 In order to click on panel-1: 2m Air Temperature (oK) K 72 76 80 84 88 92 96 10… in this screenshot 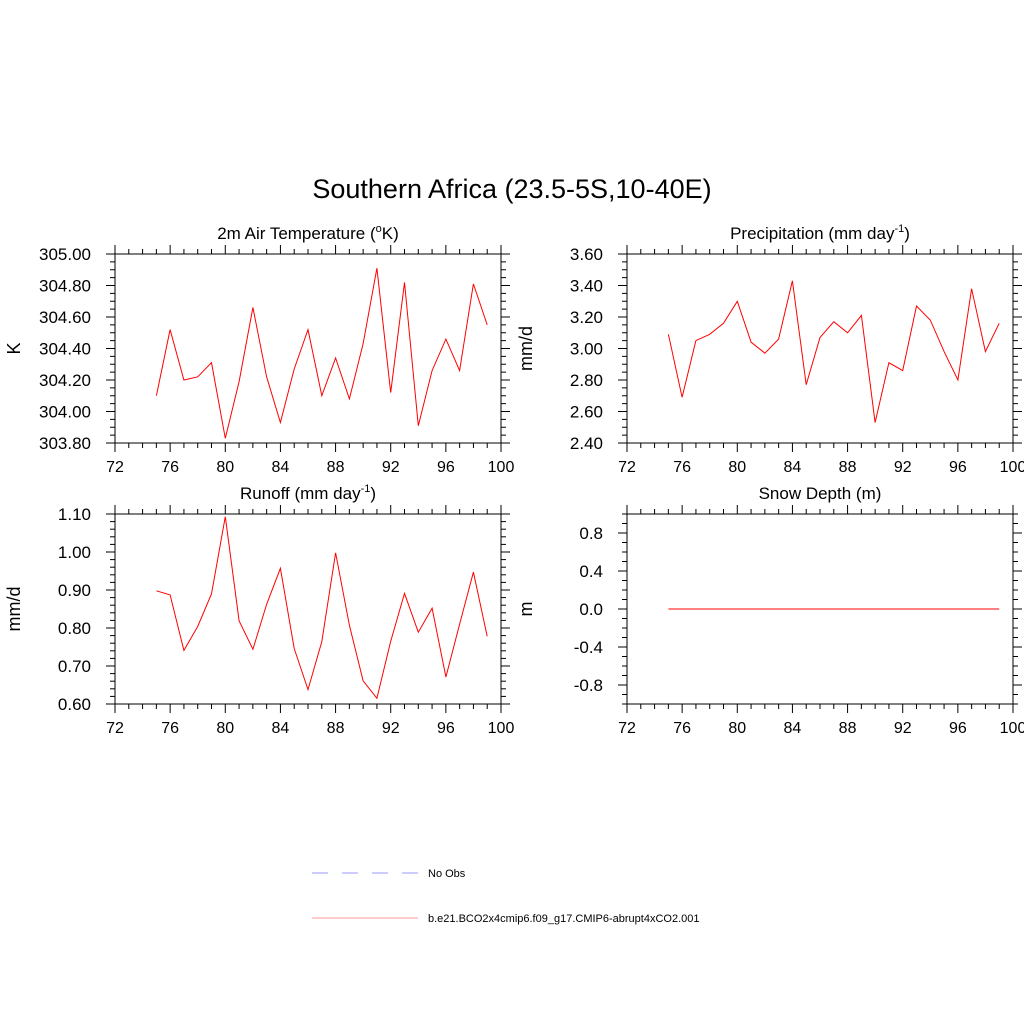, I will do `click(259, 349)`.